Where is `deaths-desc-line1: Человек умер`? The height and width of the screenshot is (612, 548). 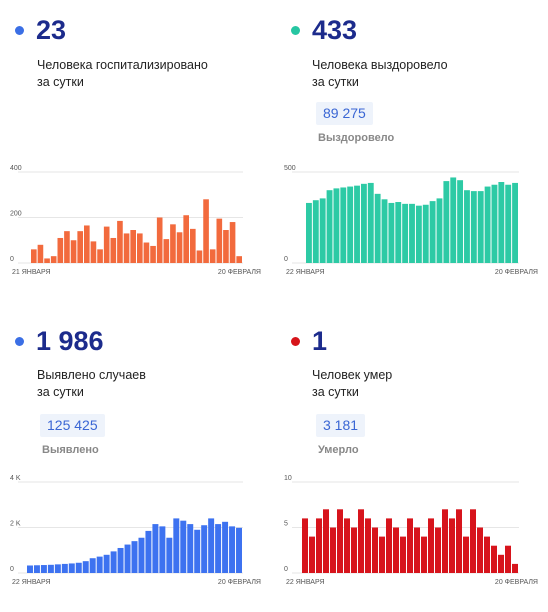
deaths-desc-line1: Человек умер is located at coordinates (352, 375).